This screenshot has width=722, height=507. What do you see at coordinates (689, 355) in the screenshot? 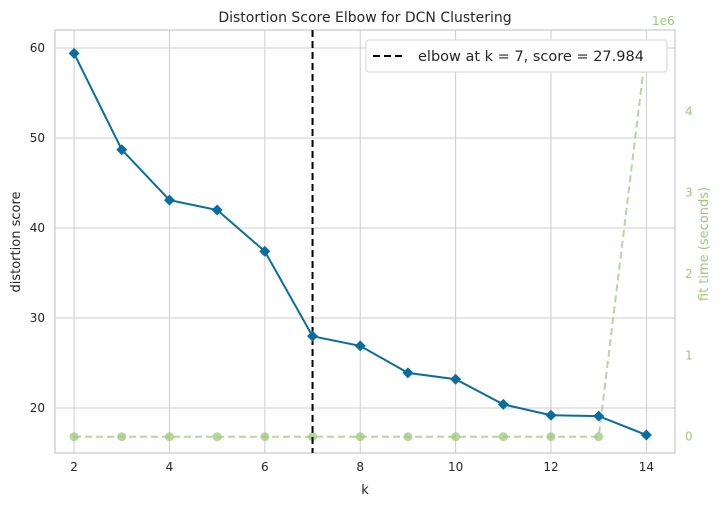
I see `y2-tick-label: 1` at bounding box center [689, 355].